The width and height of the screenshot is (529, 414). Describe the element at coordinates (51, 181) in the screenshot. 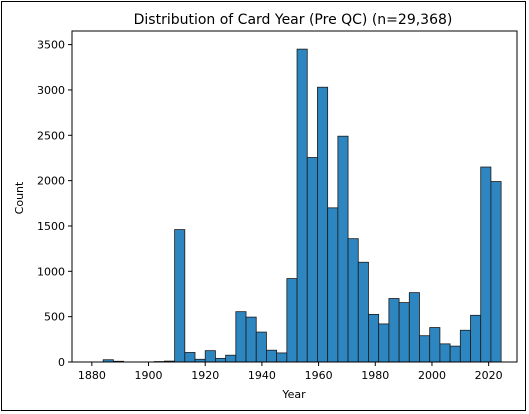

I see `y-tick-label: 2000` at that location.